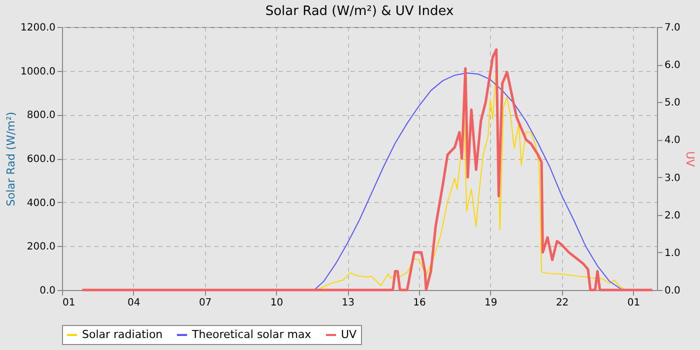 The width and height of the screenshot is (700, 350). I want to click on x-tick-label: 04, so click(134, 303).